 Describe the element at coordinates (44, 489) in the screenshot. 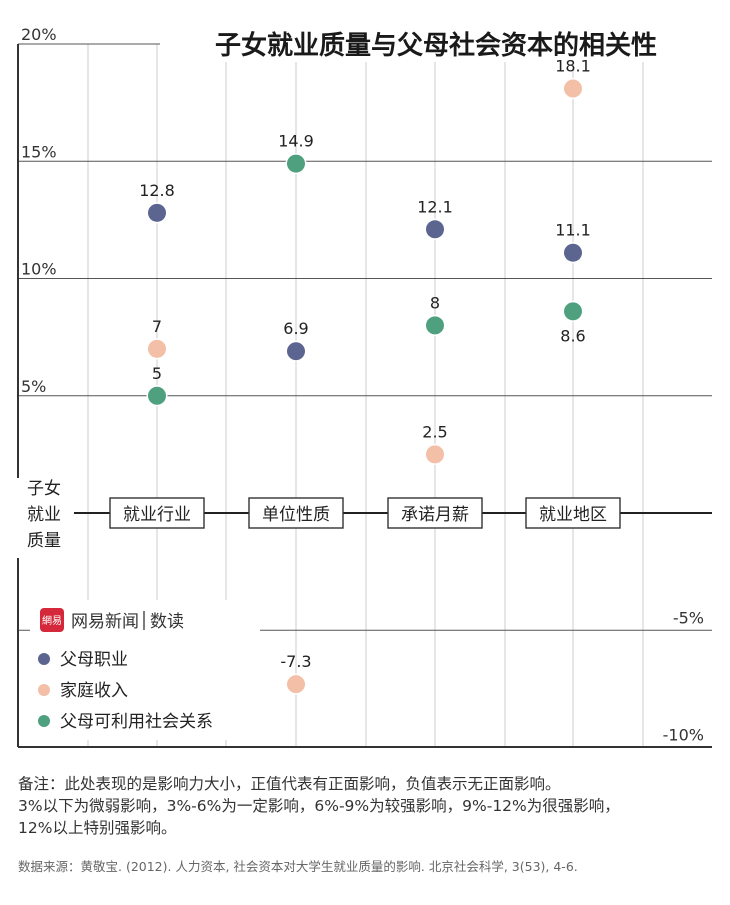

I see `y-axis-label-line-1: 子女` at that location.